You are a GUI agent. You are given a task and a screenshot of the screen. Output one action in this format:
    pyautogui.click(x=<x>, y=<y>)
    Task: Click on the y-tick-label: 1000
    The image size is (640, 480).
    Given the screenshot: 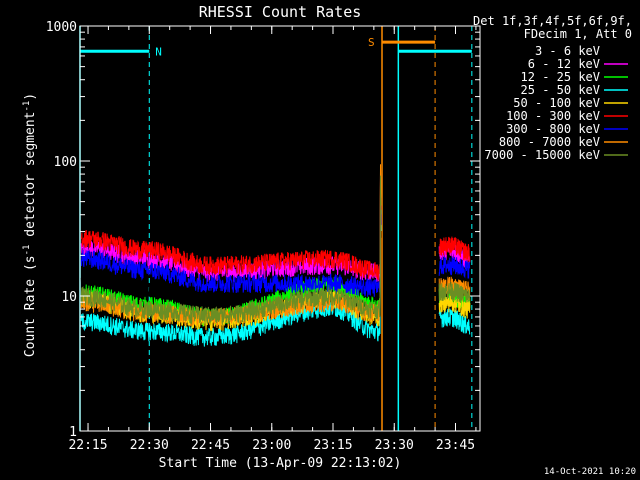 What is the action you would take?
    pyautogui.click(x=61, y=27)
    